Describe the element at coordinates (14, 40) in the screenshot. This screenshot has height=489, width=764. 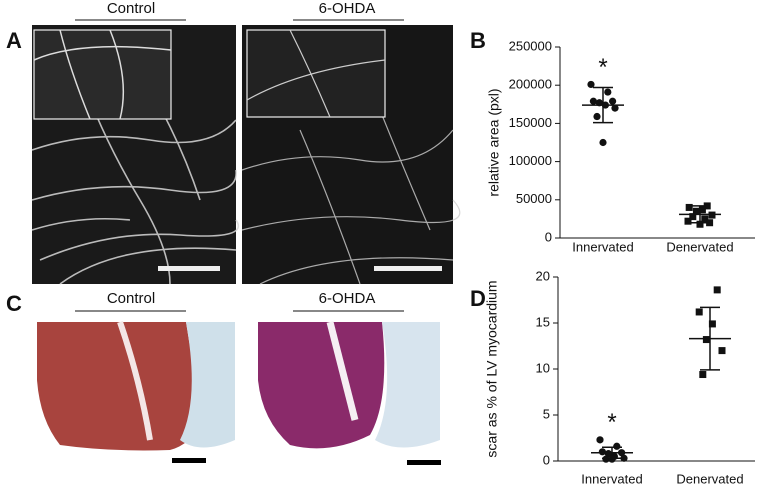
I see `panel-label: A` at that location.